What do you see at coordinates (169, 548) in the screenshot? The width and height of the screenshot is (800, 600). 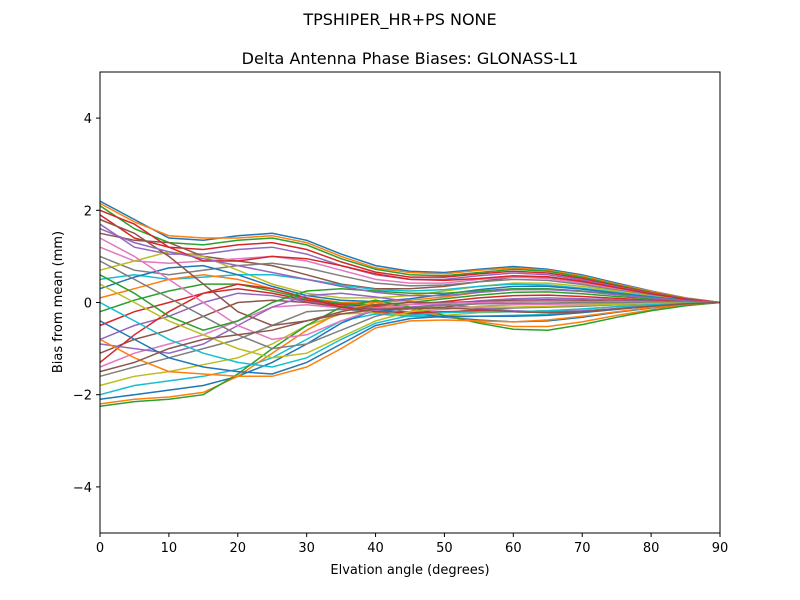 I see `x-tick-label: 10` at bounding box center [169, 548].